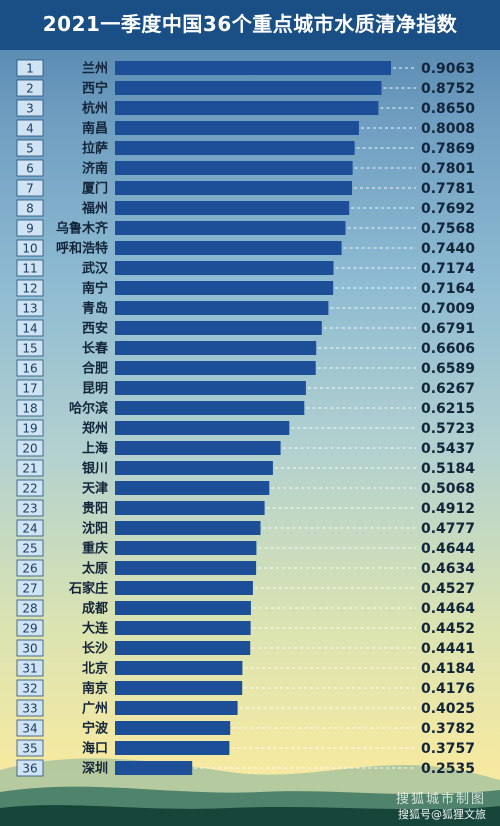 This screenshot has width=500, height=826. I want to click on category-label: 银川, so click(95, 469).